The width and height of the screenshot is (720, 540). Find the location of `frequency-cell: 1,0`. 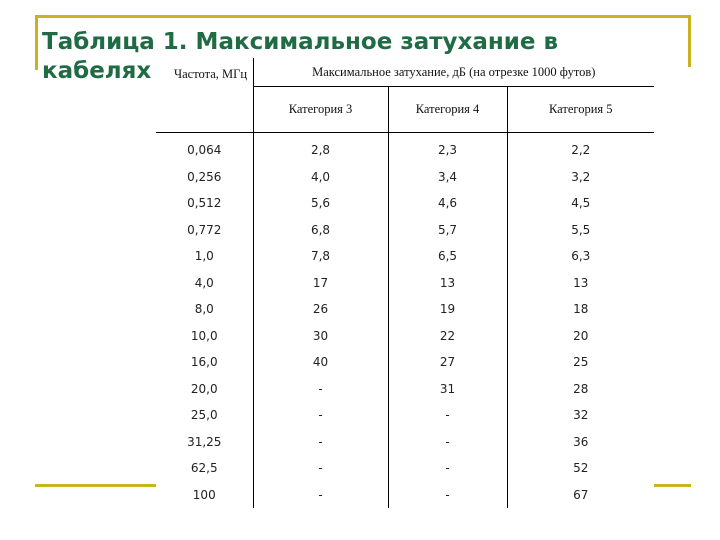

frequency-cell: 1,0 is located at coordinates (205, 256).